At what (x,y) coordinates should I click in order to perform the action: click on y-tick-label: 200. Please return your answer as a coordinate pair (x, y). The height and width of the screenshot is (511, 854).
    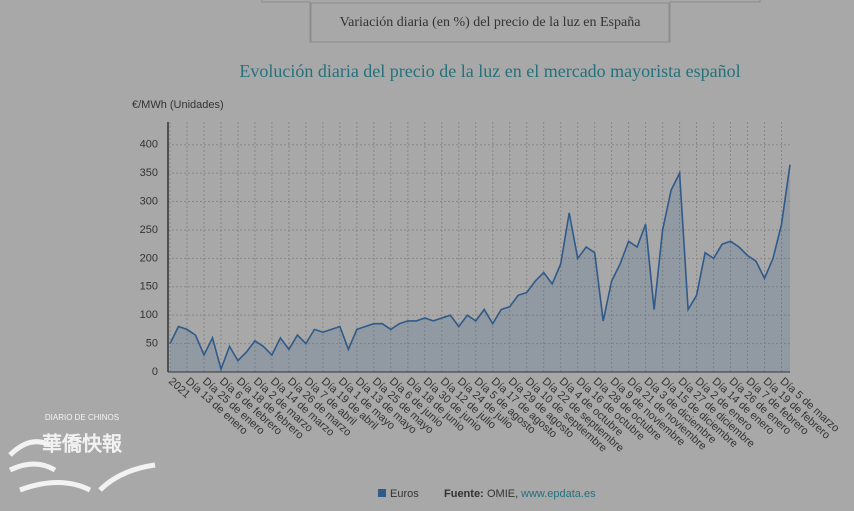
    Looking at the image, I should click on (149, 258).